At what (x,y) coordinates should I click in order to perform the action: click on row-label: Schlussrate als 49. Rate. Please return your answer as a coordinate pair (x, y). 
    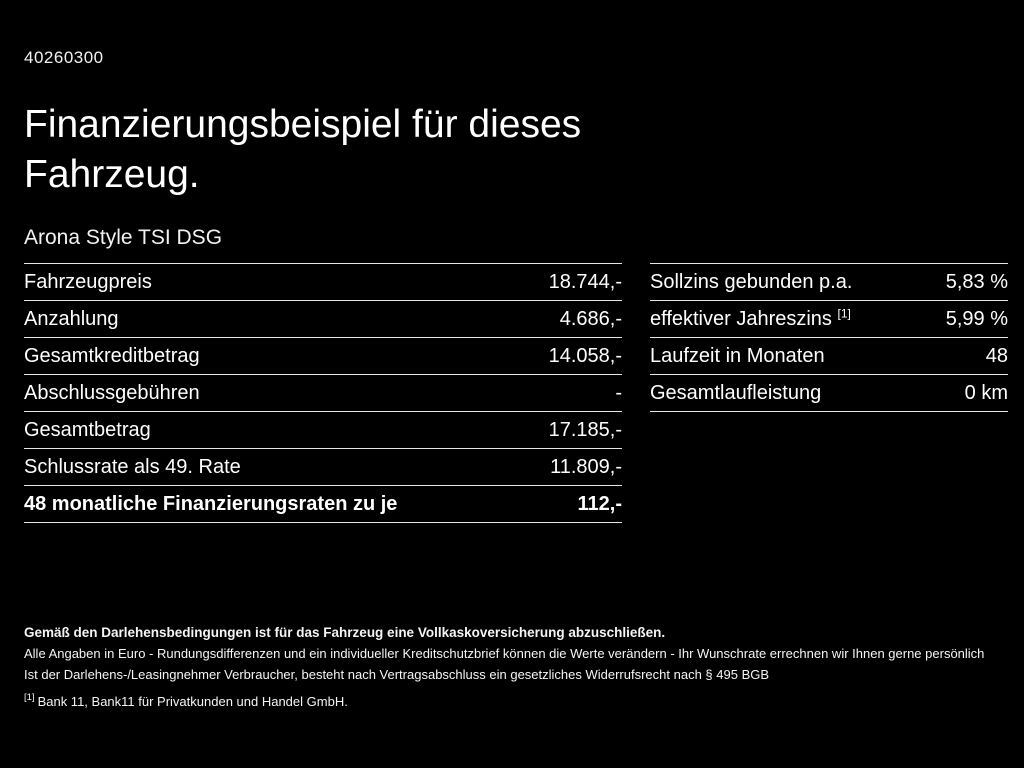
    Looking at the image, I should click on (132, 466).